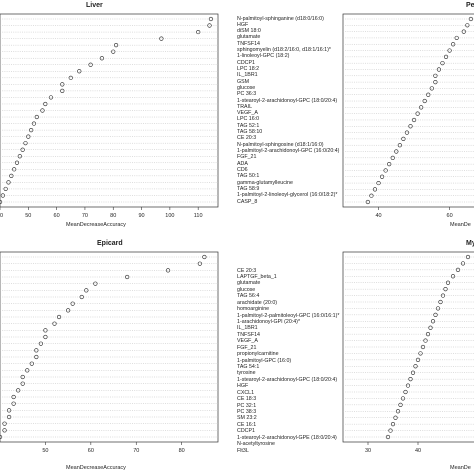  Describe the element at coordinates (257, 302) in the screenshot. I see `row-label: arachidate (20:0)` at that location.